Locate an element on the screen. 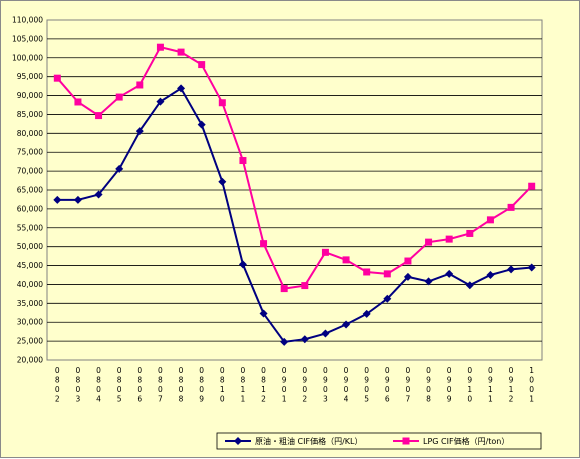  legend-marker-crude is located at coordinates (238, 441).